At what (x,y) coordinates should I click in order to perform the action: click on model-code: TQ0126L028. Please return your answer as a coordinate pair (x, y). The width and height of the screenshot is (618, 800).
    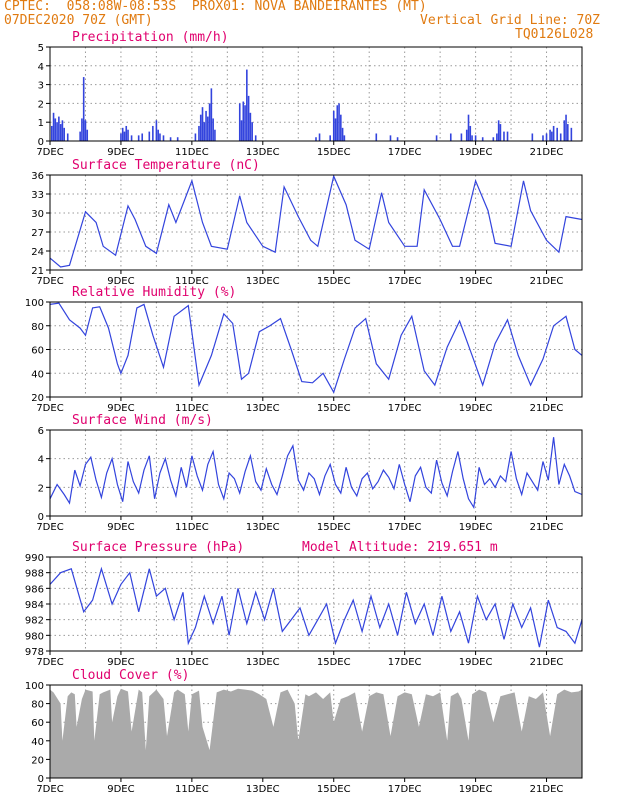
    Looking at the image, I should click on (554, 34).